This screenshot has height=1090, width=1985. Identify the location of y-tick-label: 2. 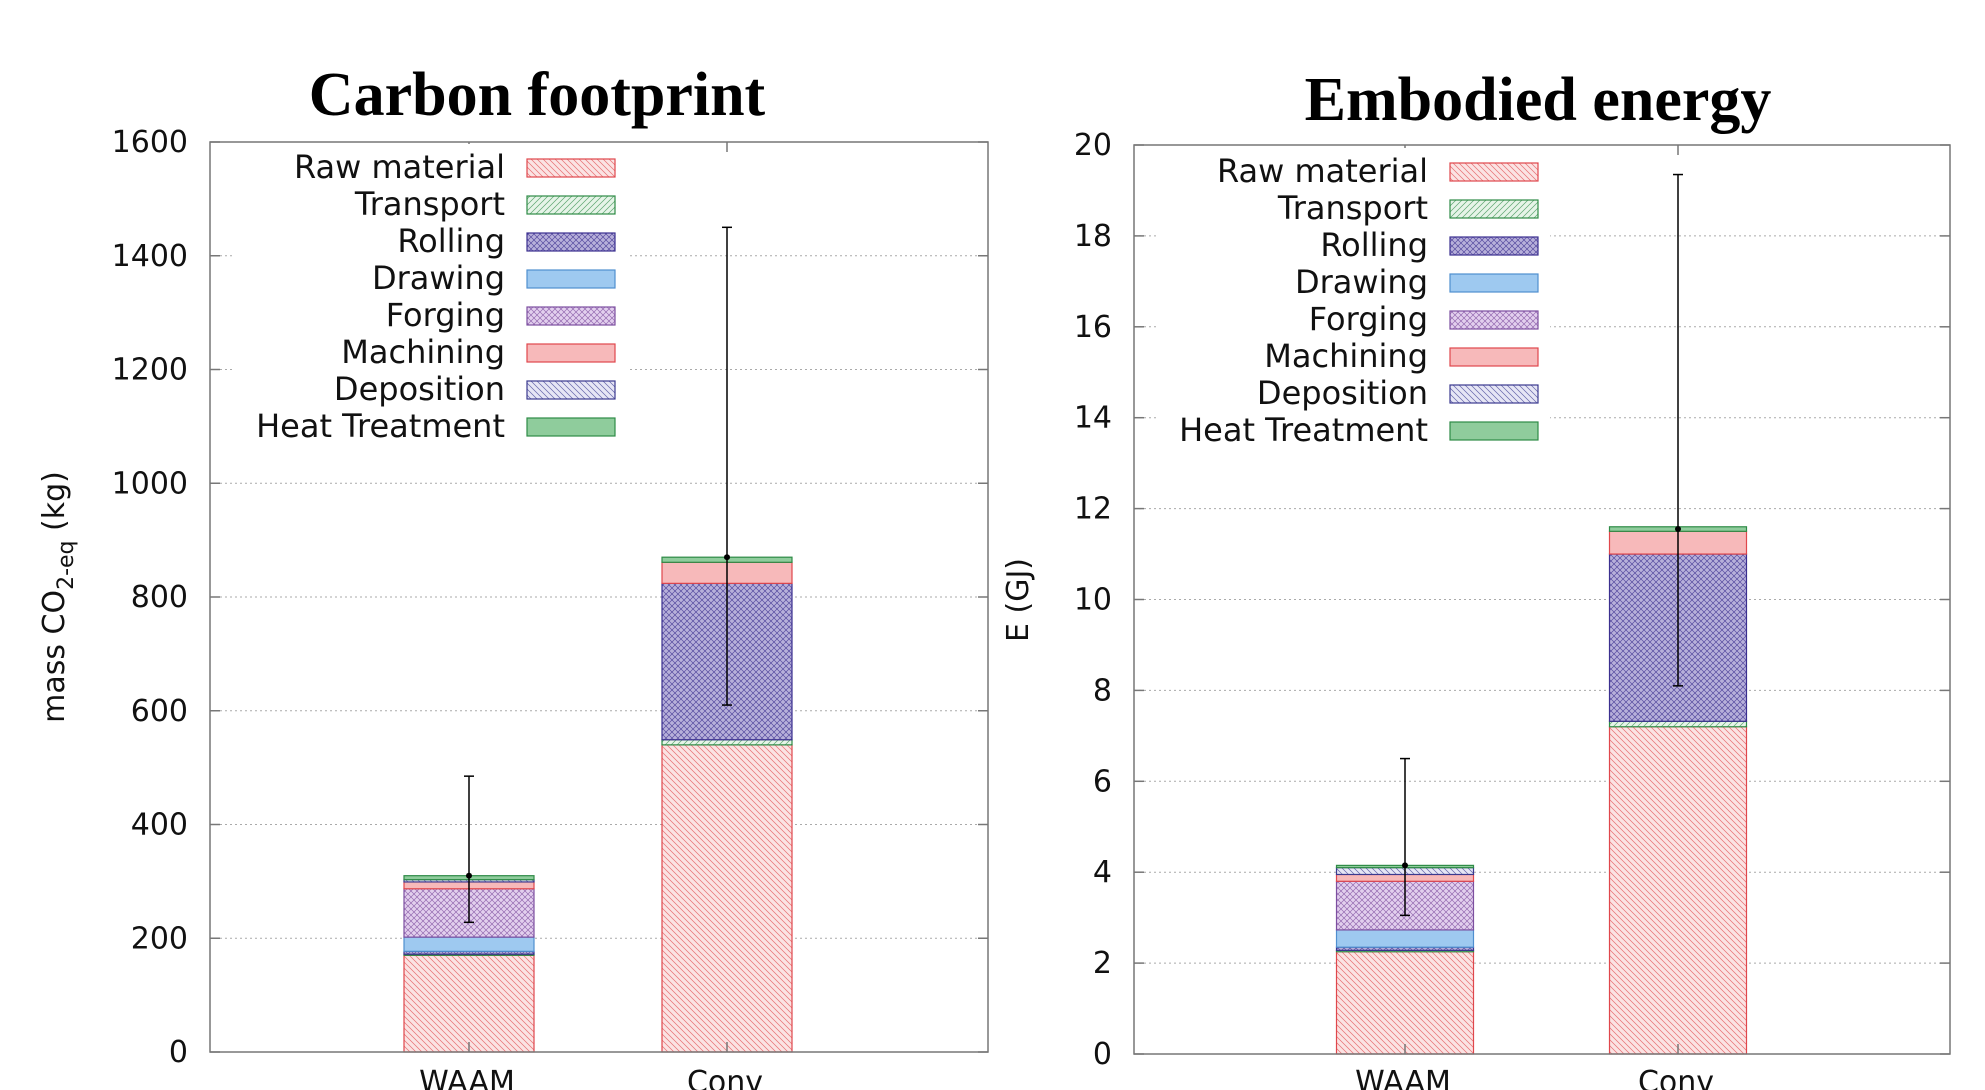
(1102, 963).